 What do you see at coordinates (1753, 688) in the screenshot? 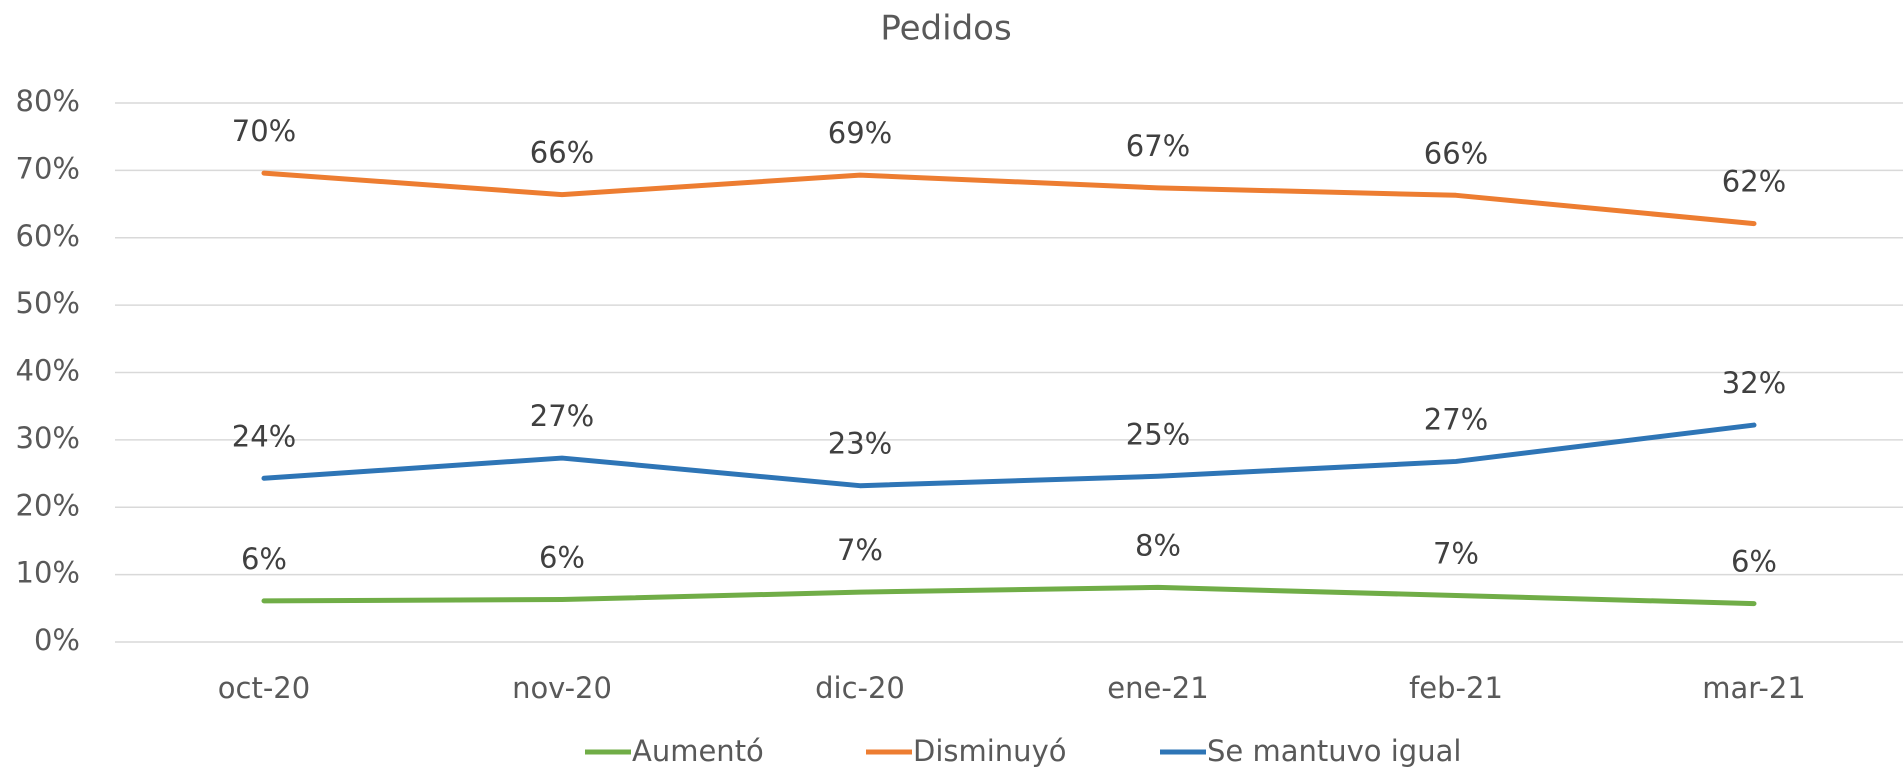
I see `x-tick-label: mar-21` at bounding box center [1753, 688].